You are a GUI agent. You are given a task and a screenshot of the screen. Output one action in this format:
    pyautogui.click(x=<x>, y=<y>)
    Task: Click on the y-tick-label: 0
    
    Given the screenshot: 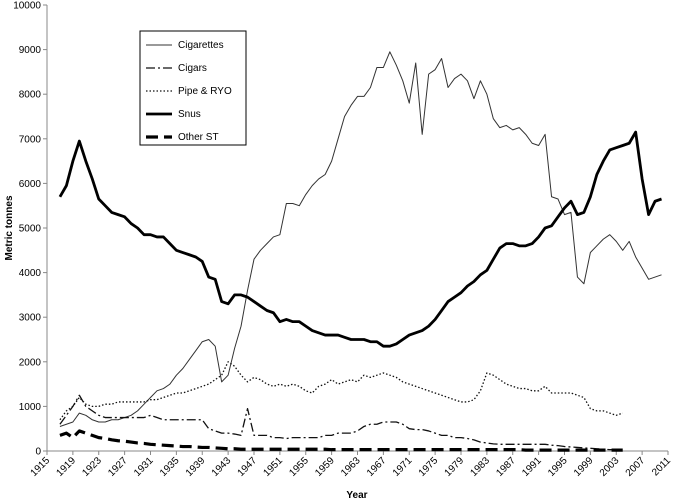 What is the action you would take?
    pyautogui.click(x=38, y=452)
    